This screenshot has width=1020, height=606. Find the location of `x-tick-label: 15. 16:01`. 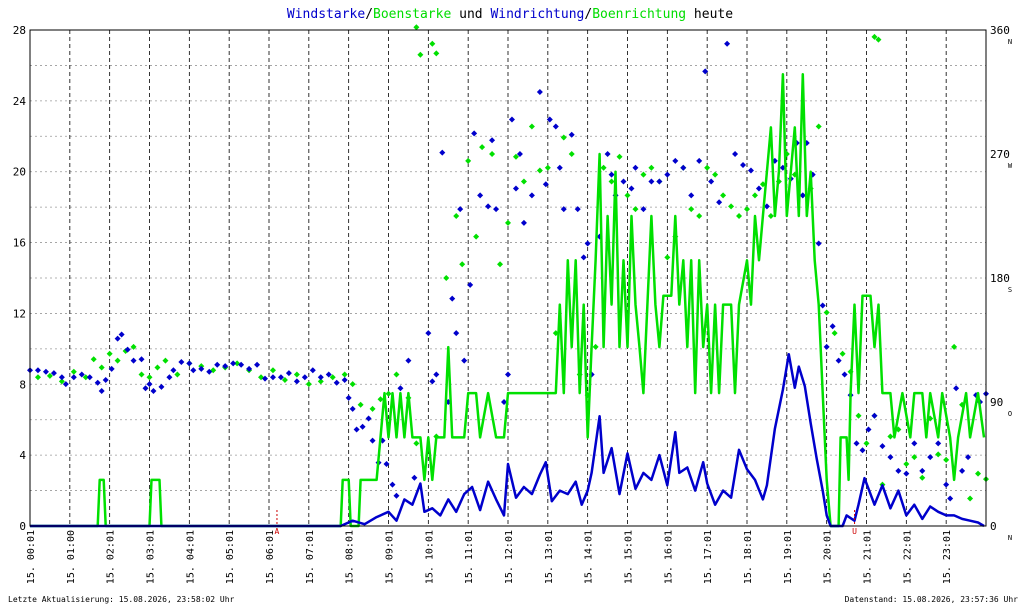

x-tick-label: 15. 16:01 is located at coordinates (668, 557).